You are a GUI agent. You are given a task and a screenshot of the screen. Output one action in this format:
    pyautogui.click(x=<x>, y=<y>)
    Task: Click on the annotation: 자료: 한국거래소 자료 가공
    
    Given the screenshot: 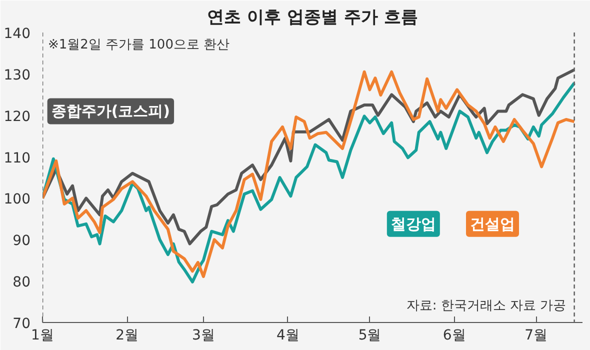 What is the action you would take?
    pyautogui.click(x=486, y=306)
    